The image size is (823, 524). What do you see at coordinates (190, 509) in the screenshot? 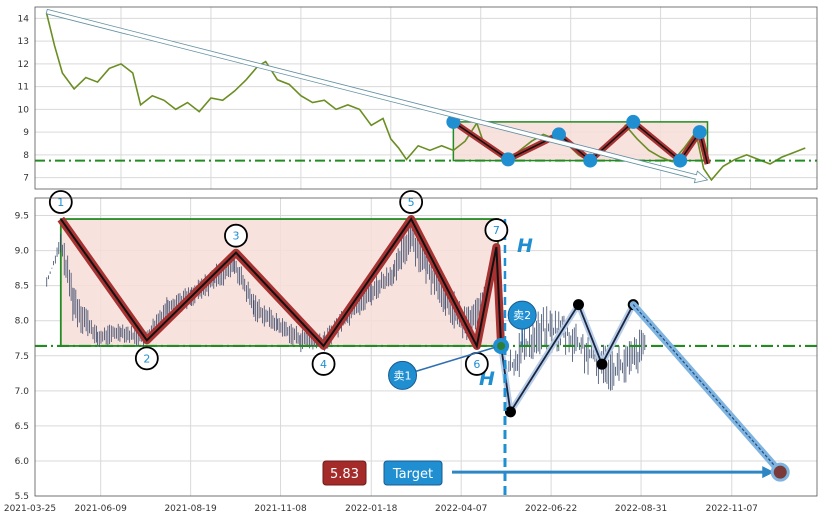
I see `detail-x-tick: 2021-08-19` at bounding box center [190, 509].